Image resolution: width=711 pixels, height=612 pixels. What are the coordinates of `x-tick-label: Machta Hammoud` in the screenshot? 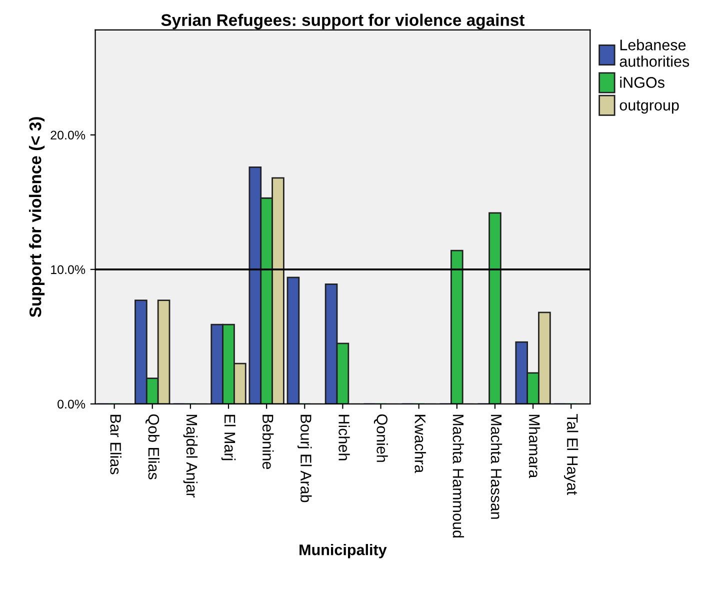 It's located at (458, 476).